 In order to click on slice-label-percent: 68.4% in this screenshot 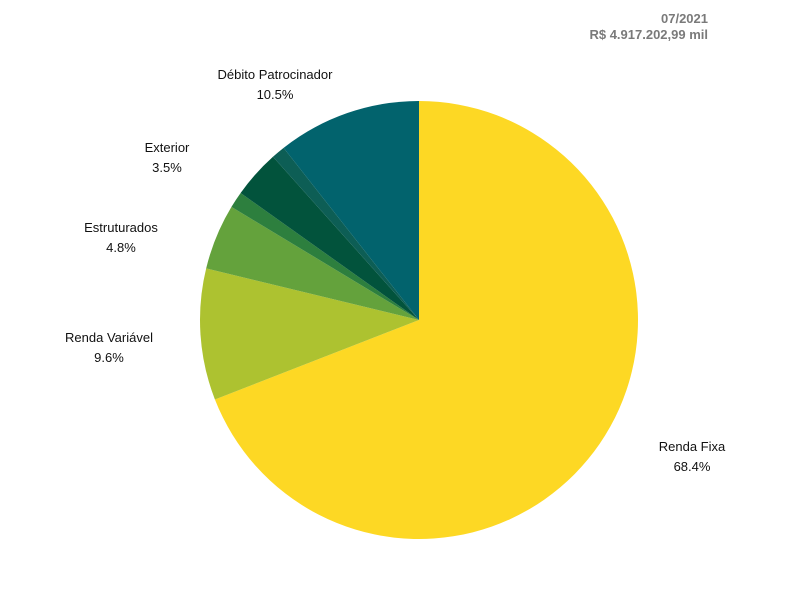, I will do `click(692, 466)`.